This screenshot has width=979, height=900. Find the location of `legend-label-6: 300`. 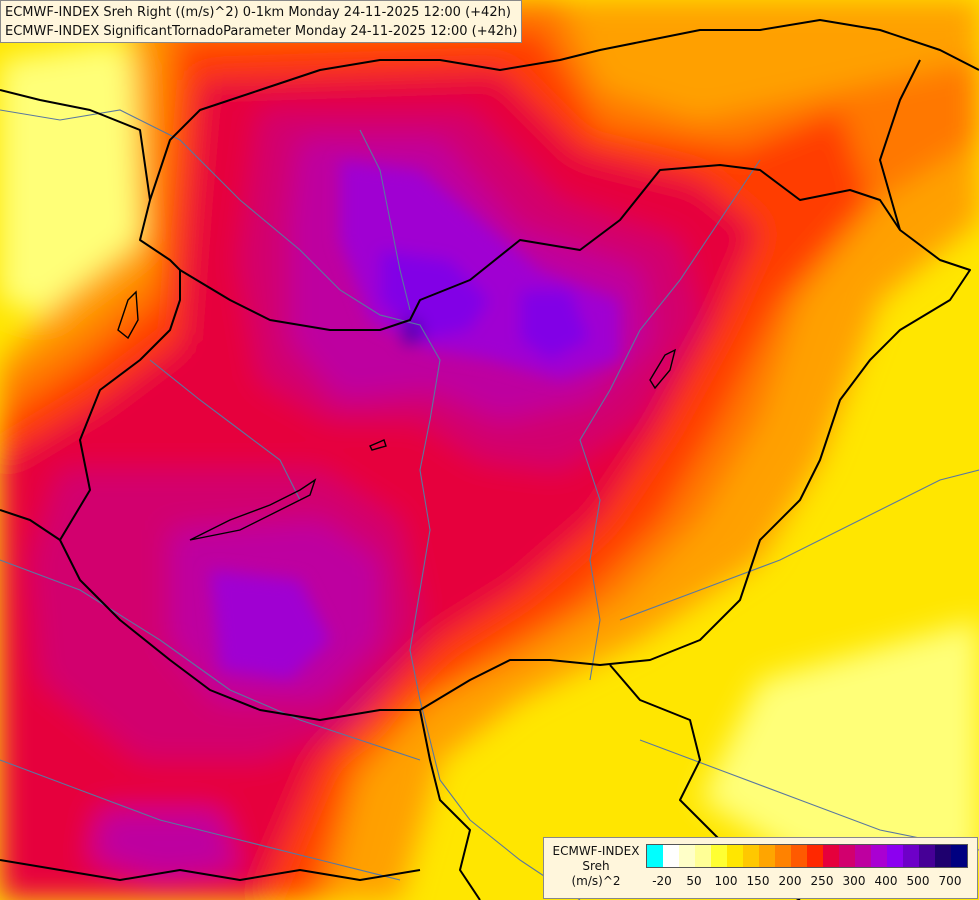

legend-label-6: 300 is located at coordinates (854, 881).